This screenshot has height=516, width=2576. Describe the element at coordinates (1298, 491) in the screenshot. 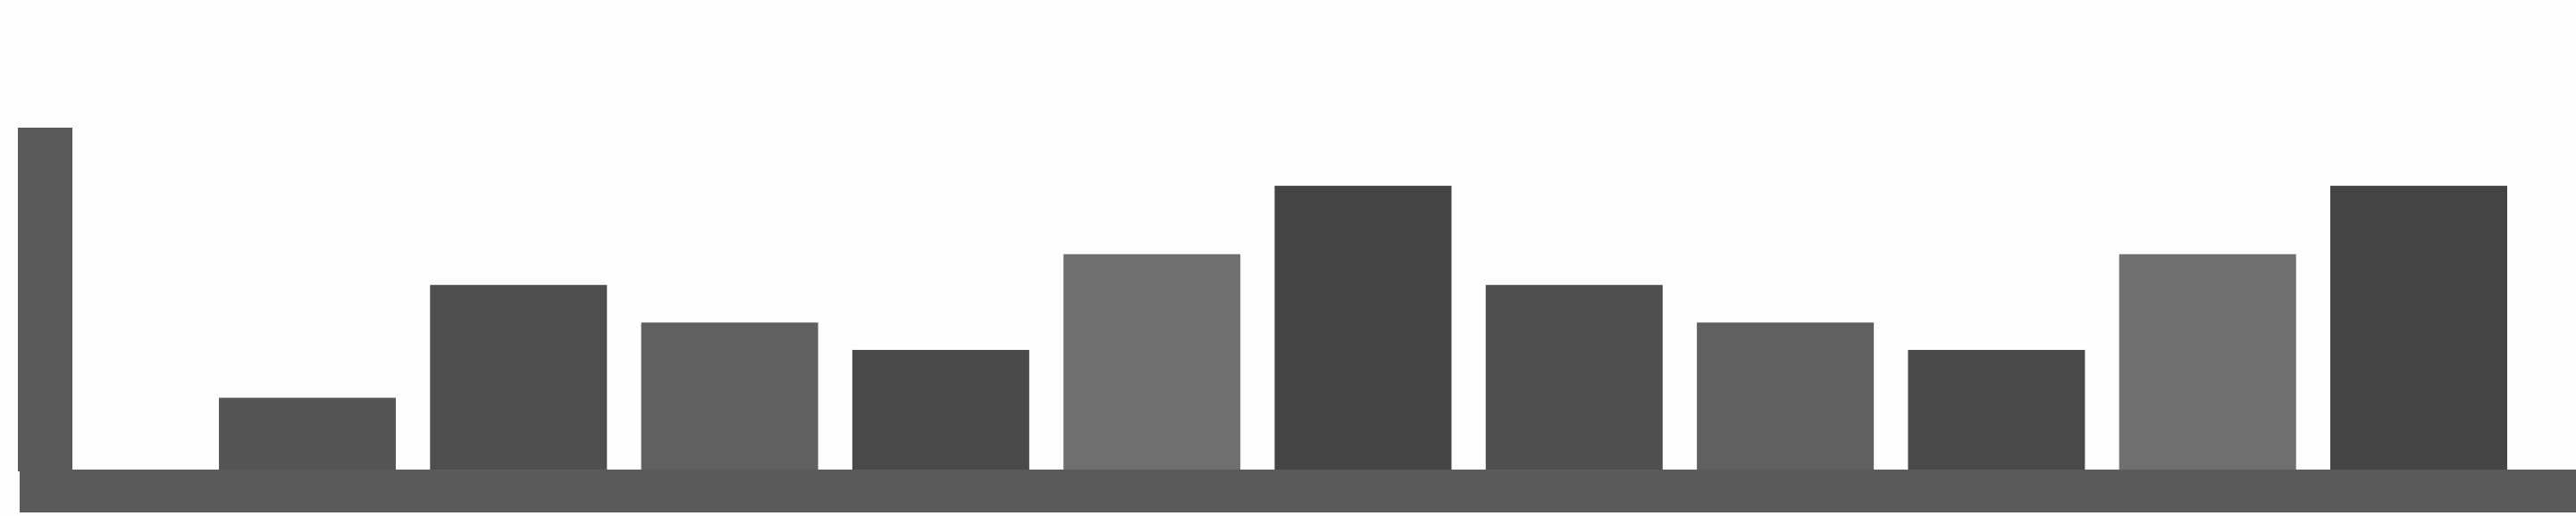

I see `x-axis` at that location.